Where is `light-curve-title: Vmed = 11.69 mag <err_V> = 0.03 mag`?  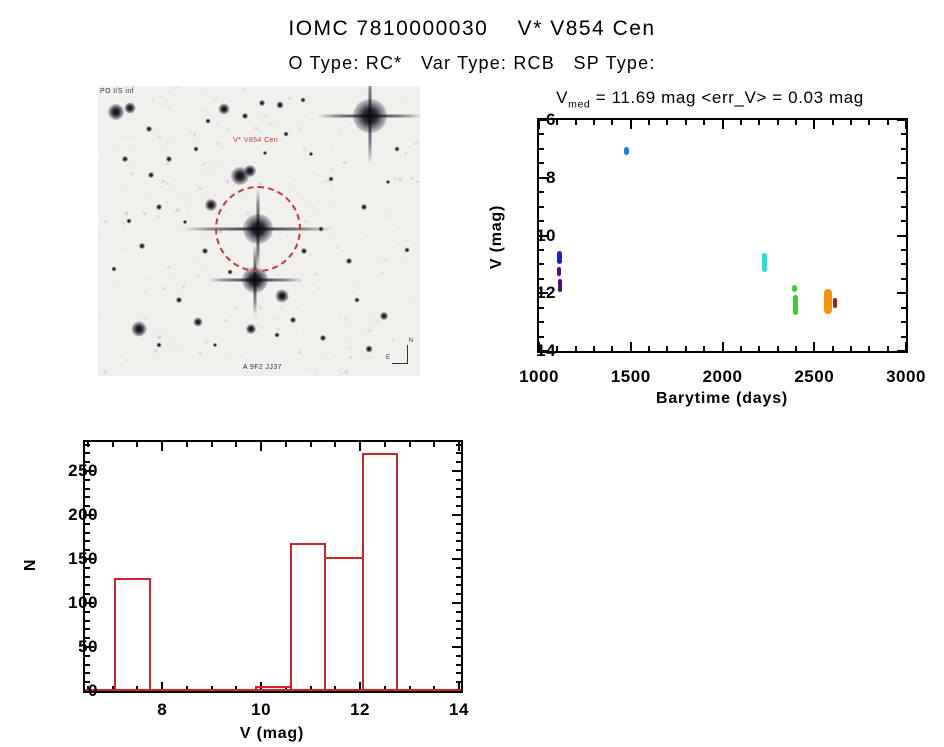 light-curve-title: Vmed = 11.69 mag <err_V> = 0.03 mag is located at coordinates (710, 99).